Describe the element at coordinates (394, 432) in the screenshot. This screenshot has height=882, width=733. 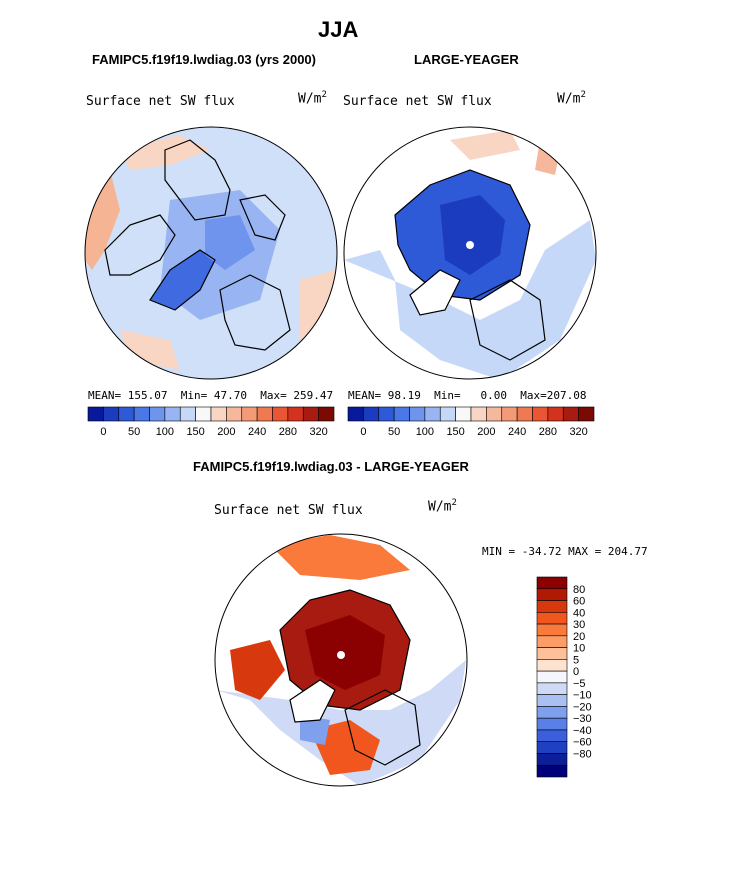
I see `right-colorbar-tick-label: 50` at that location.